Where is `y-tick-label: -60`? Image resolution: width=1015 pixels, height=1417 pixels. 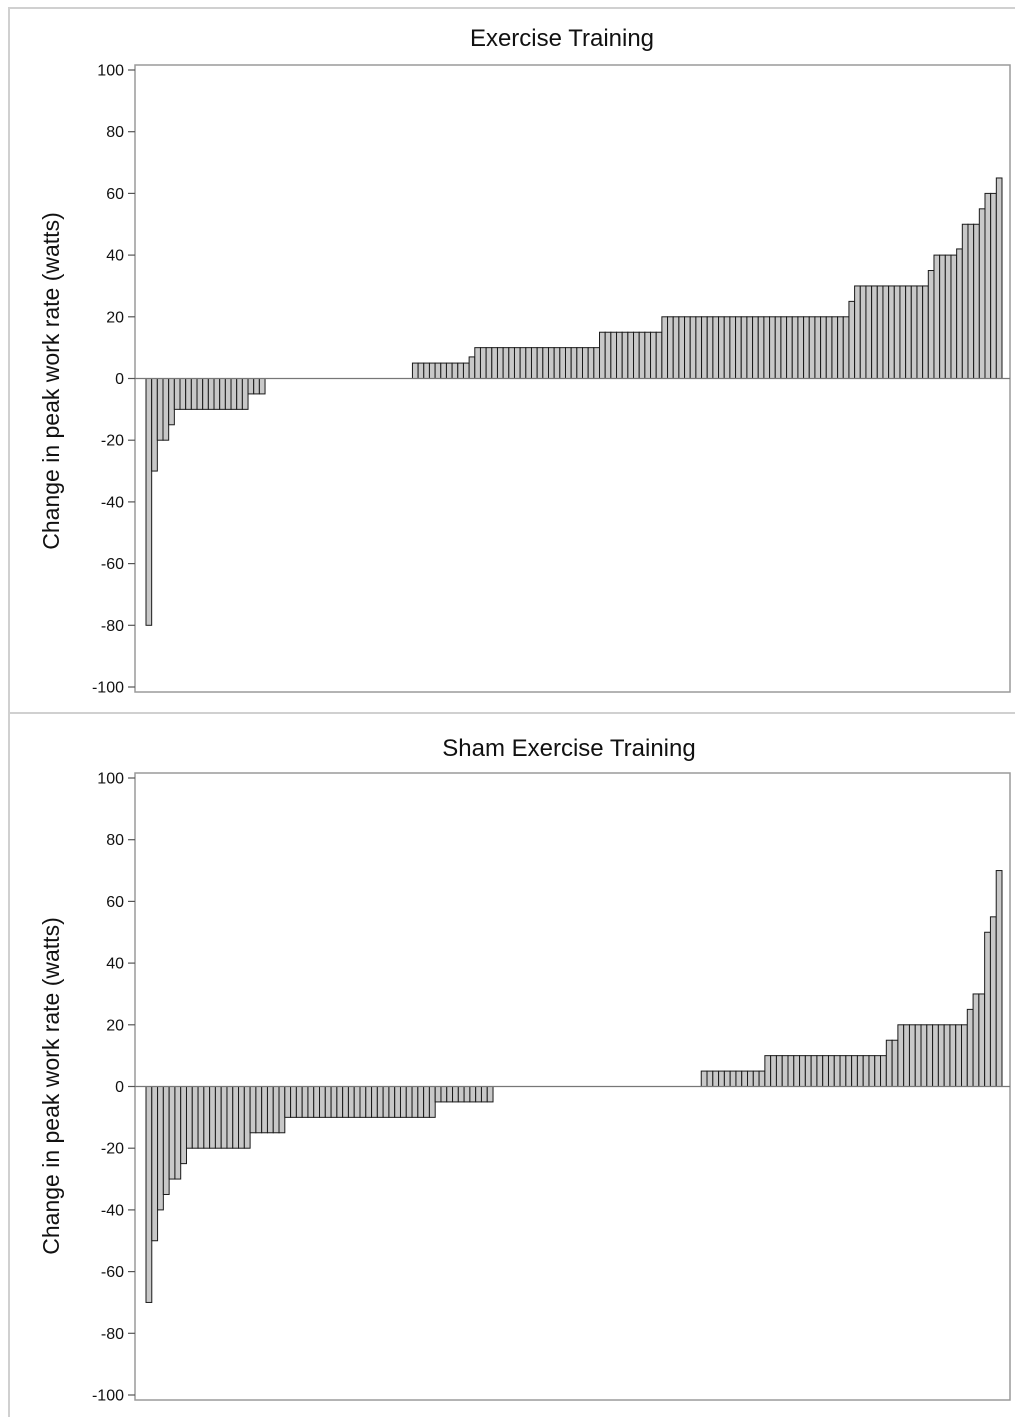 y-tick-label: -60 is located at coordinates (112, 564).